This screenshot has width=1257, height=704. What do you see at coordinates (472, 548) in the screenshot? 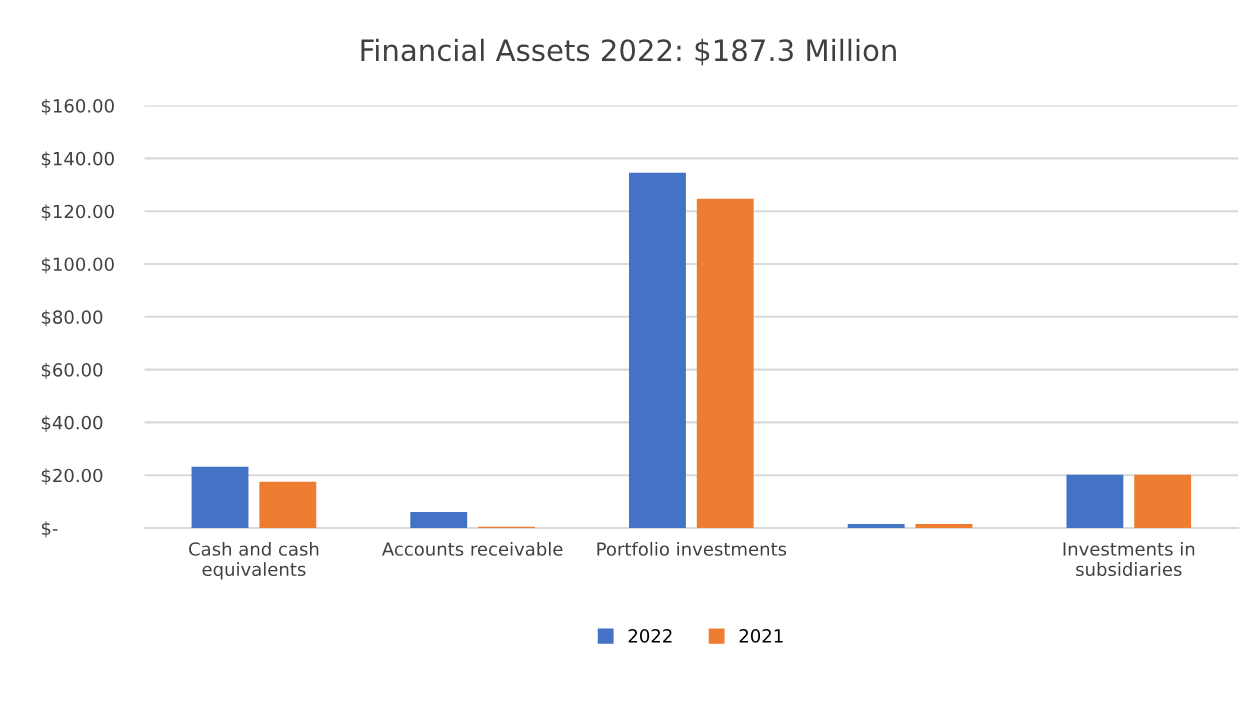
I see `x-tick-label: Accounts receivable` at bounding box center [472, 548].